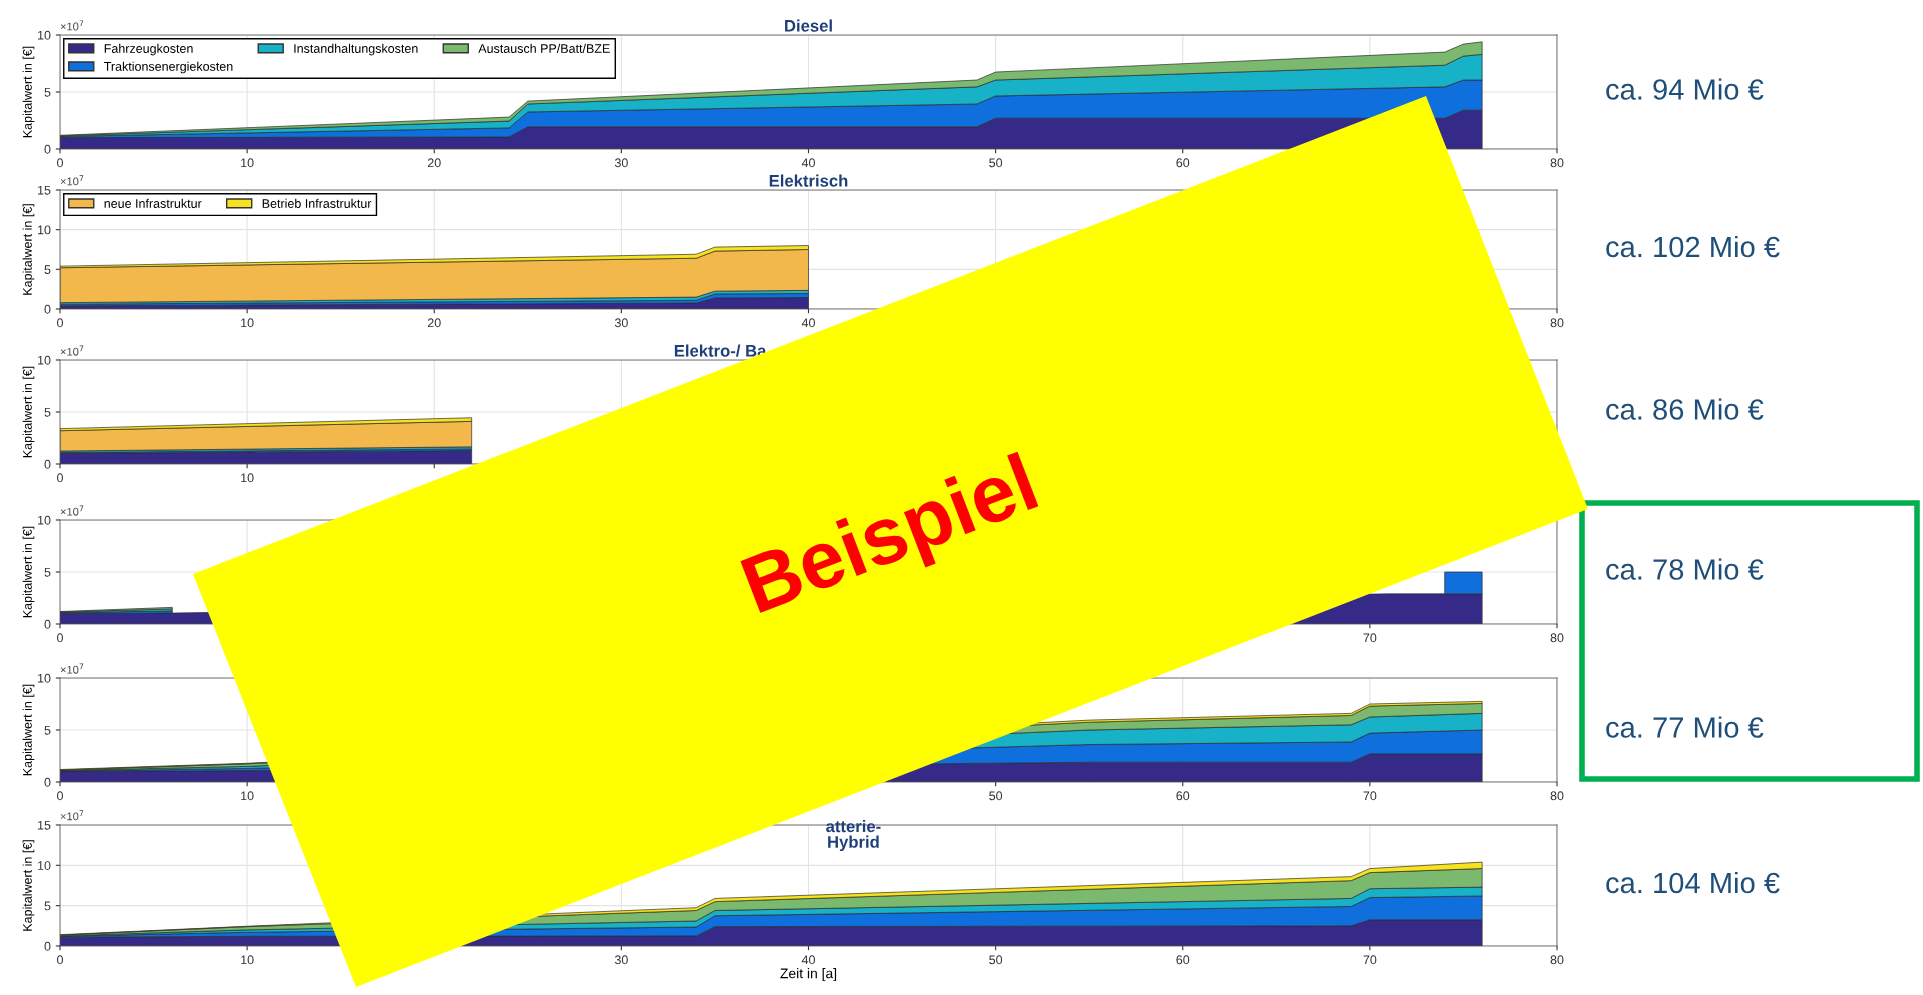 The image size is (1923, 995). Describe the element at coordinates (1685, 569) in the screenshot. I see `text: ca. 78 Mio €` at that location.